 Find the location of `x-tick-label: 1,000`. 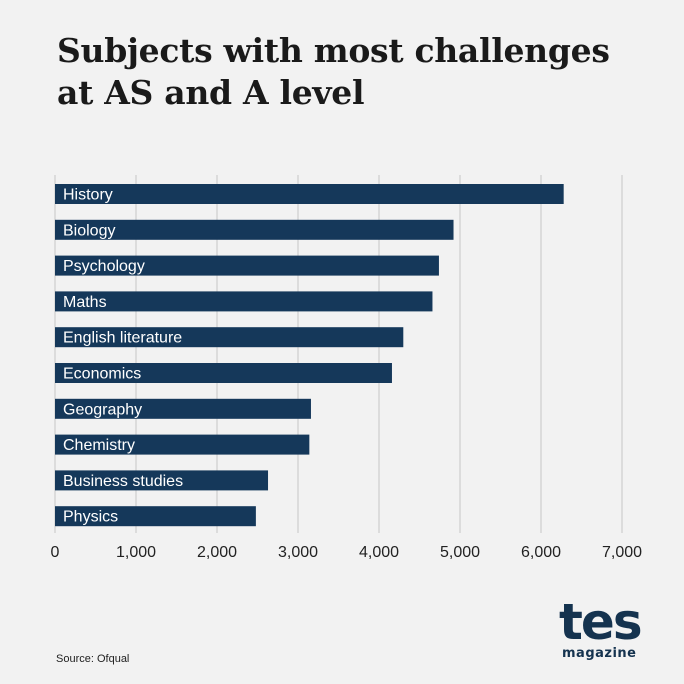

x-tick-label: 1,000 is located at coordinates (136, 552).